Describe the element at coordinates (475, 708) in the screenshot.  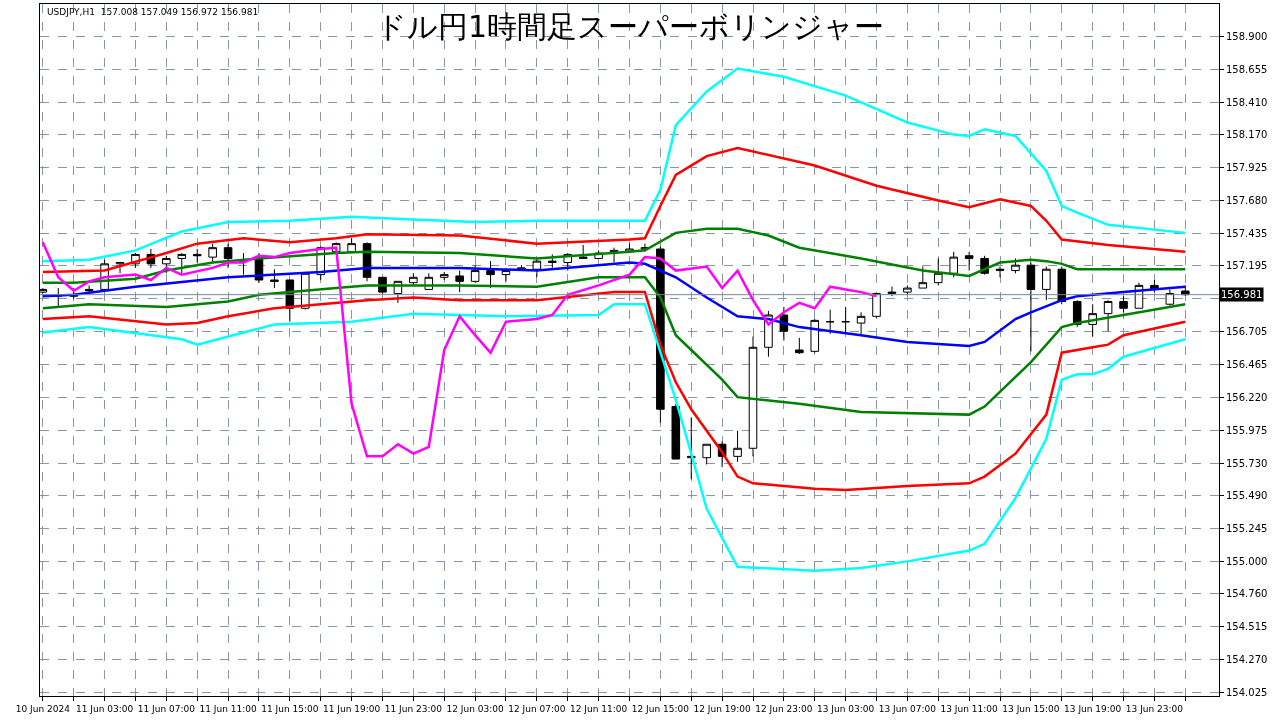
I see `x-tick-label: 12 Jun 03:00` at that location.